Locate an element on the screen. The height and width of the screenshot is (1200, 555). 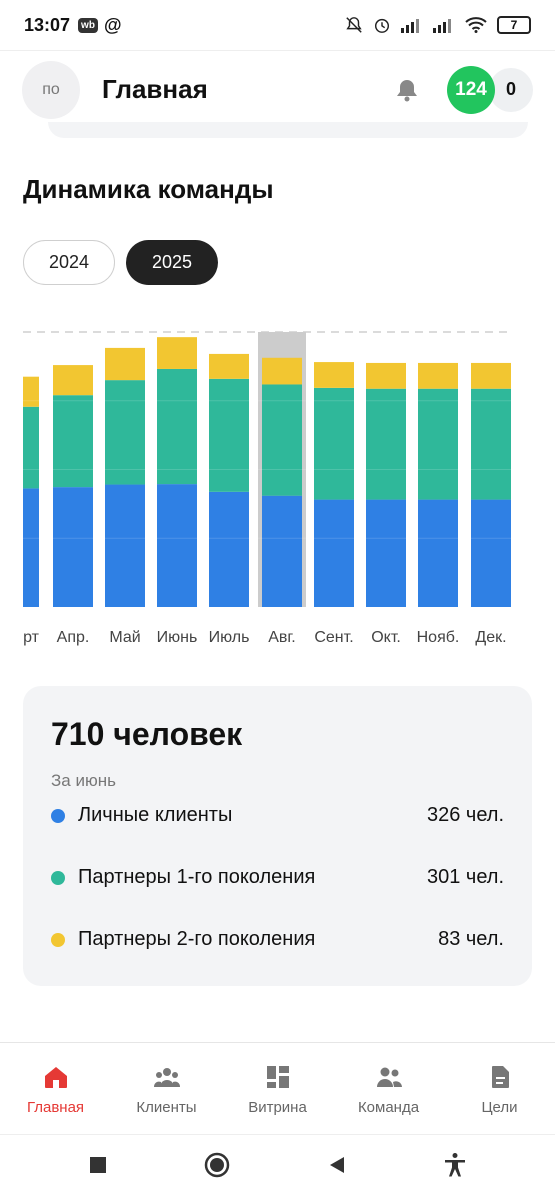
x-tick-label: Апр. is located at coordinates (73, 637).